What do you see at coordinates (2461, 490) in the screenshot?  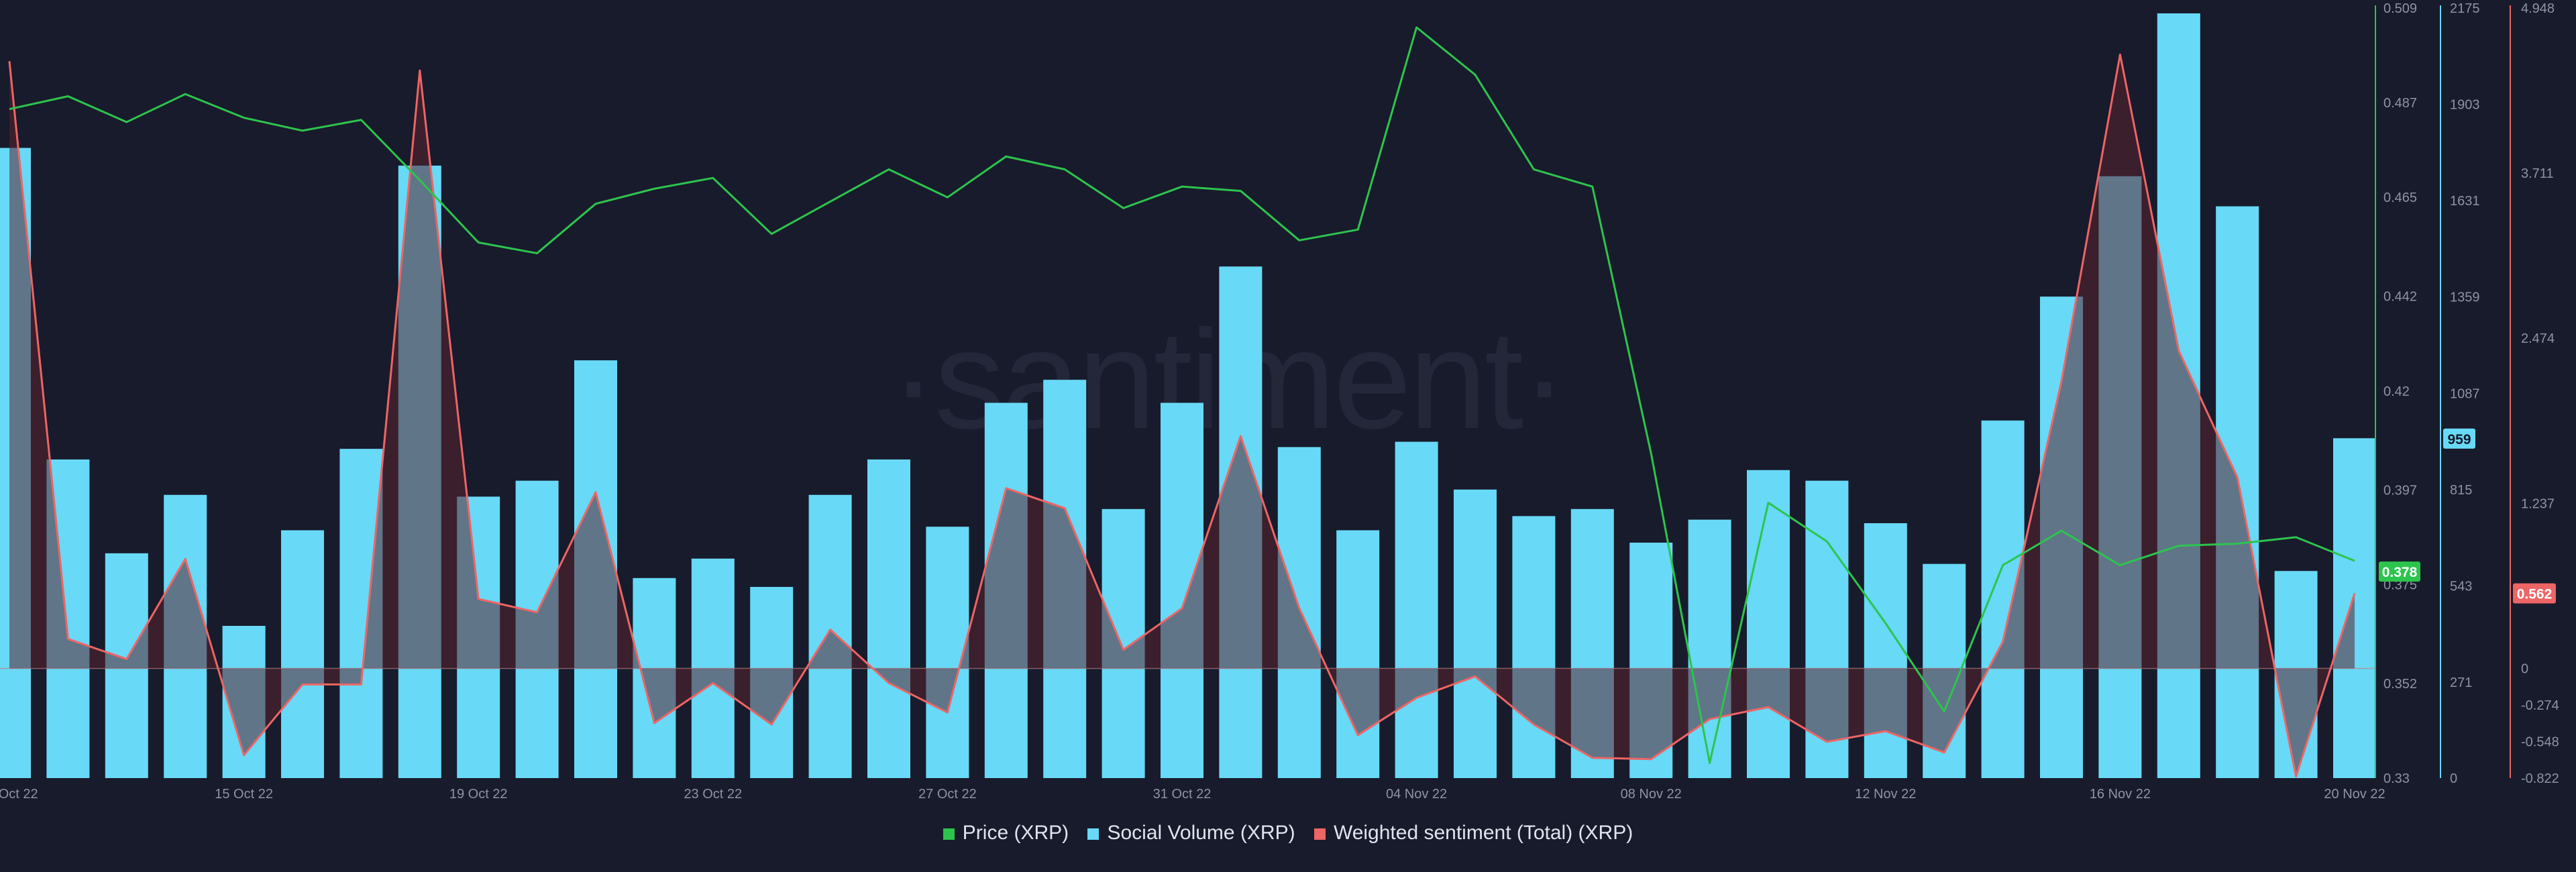 I see `social-volume-axis-tick: 815` at bounding box center [2461, 490].